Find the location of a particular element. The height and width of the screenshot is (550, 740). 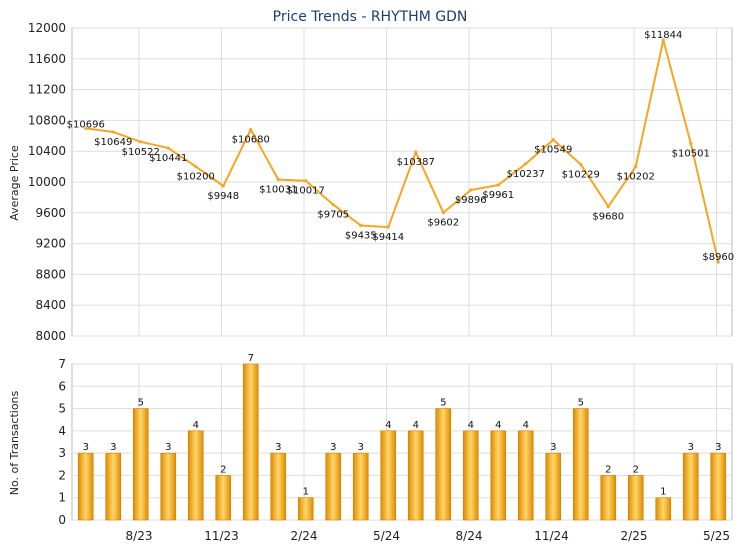

x-tick-label: 11/24 is located at coordinates (551, 536).